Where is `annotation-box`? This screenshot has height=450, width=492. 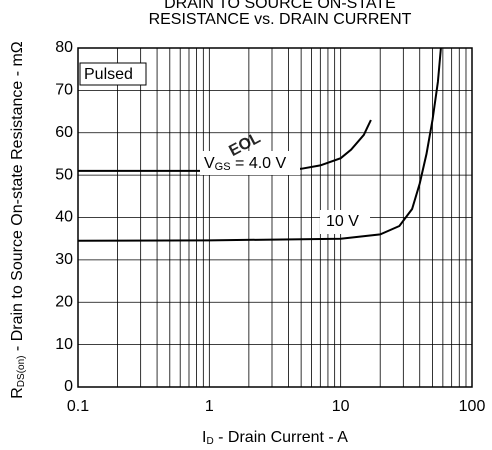 annotation-box is located at coordinates (113, 74).